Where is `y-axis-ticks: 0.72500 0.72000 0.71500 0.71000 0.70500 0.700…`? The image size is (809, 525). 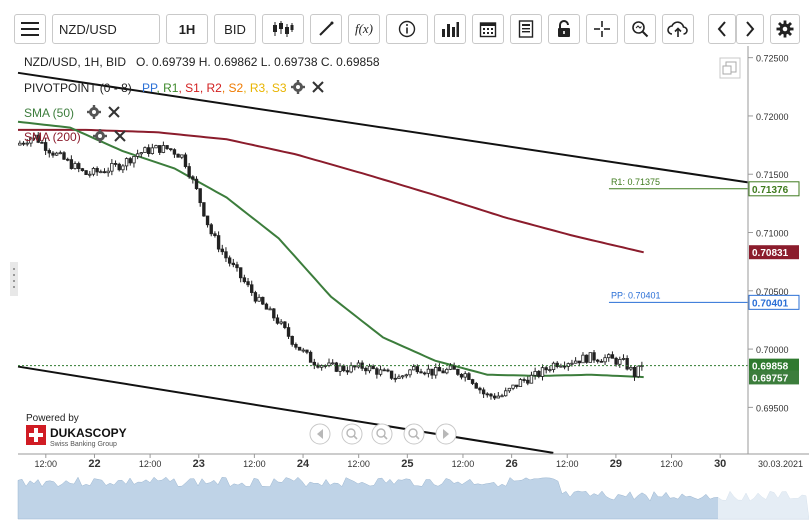
y-axis-ticks: 0.72500 0.72000 0.71500 0.71000 0.70500 0.700… is located at coordinates (768, 233).